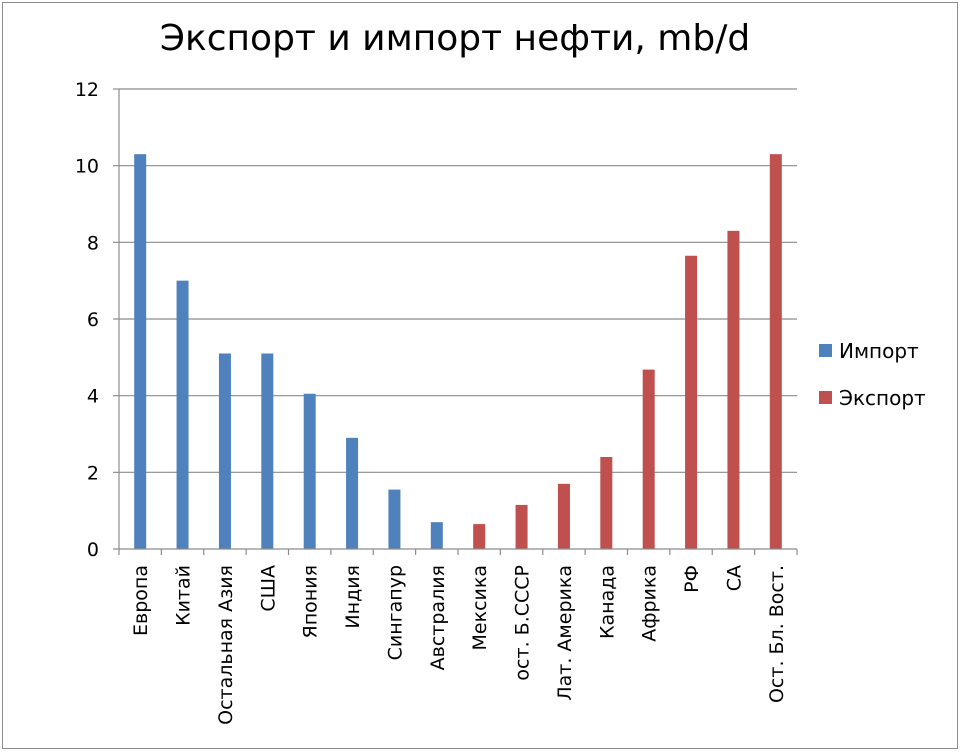  What do you see at coordinates (395, 612) in the screenshot?
I see `x-category-label: Сингапур` at bounding box center [395, 612].